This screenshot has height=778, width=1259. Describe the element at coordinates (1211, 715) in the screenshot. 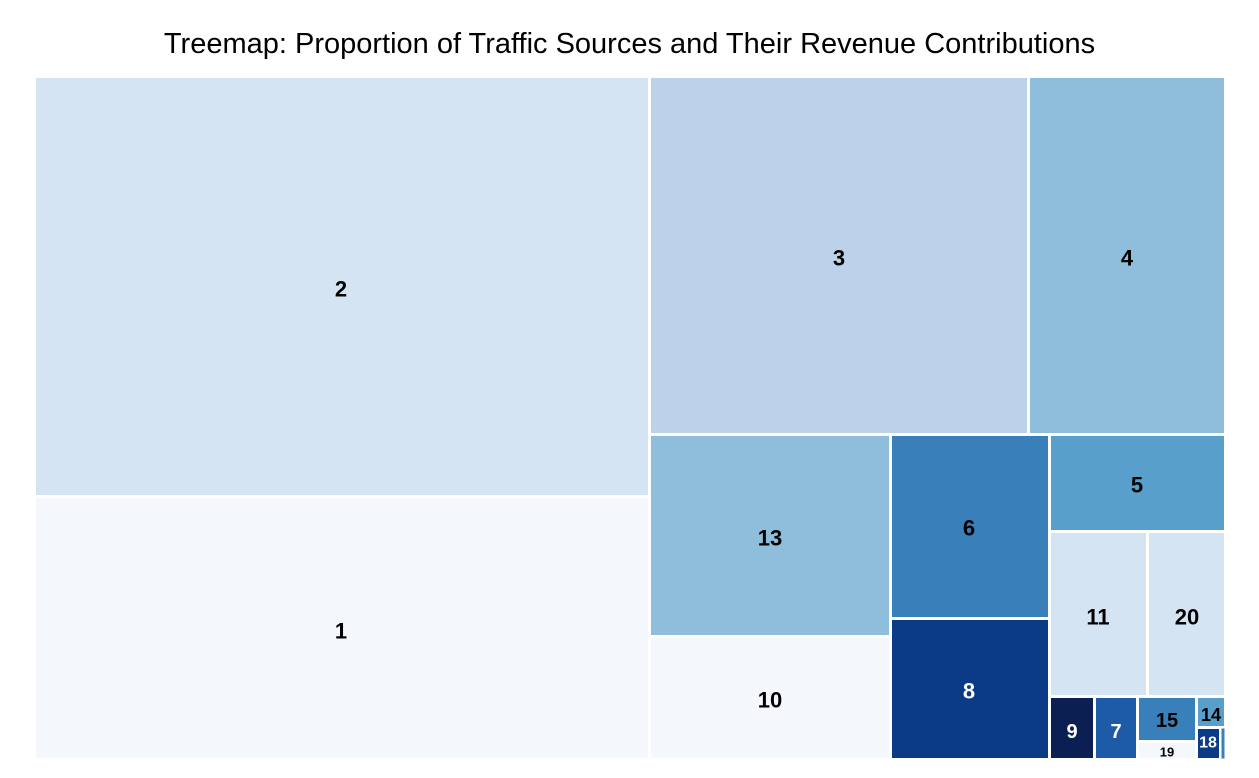

I see `treemap-tile-label-14: 14` at that location.